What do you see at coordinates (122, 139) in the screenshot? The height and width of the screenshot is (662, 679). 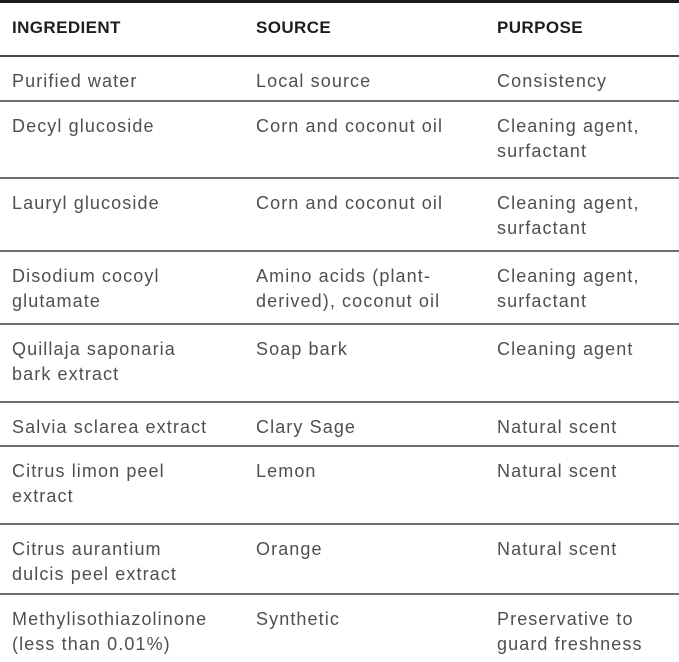 I see `ingredient-cell: Decyl glucoside` at bounding box center [122, 139].